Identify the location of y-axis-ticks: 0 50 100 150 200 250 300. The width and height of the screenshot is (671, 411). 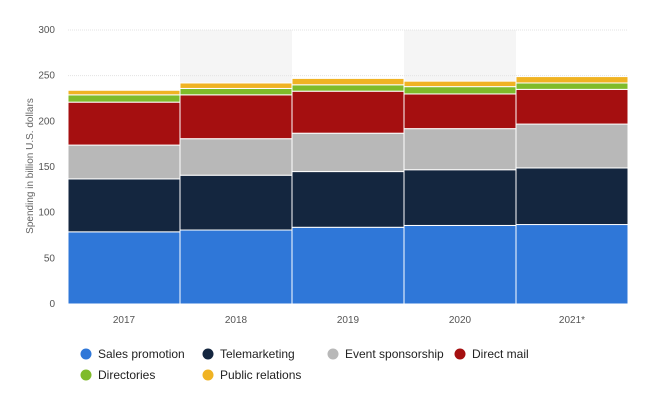
(46, 167).